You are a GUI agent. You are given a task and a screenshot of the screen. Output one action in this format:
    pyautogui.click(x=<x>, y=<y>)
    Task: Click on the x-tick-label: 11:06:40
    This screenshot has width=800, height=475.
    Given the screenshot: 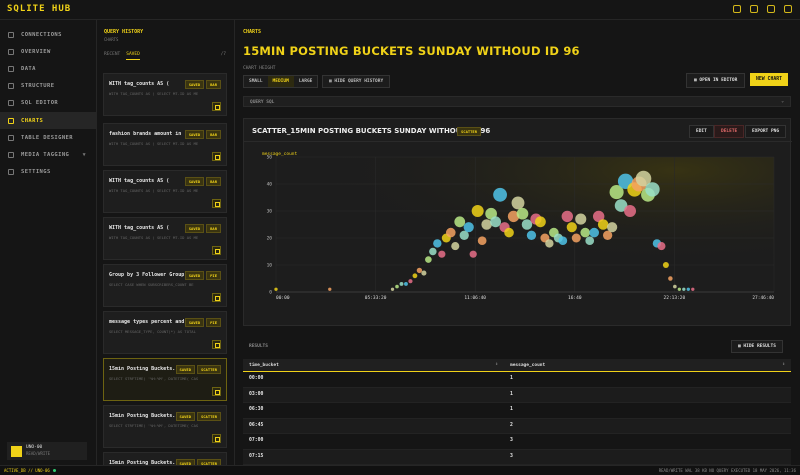 What is the action you would take?
    pyautogui.click(x=475, y=298)
    